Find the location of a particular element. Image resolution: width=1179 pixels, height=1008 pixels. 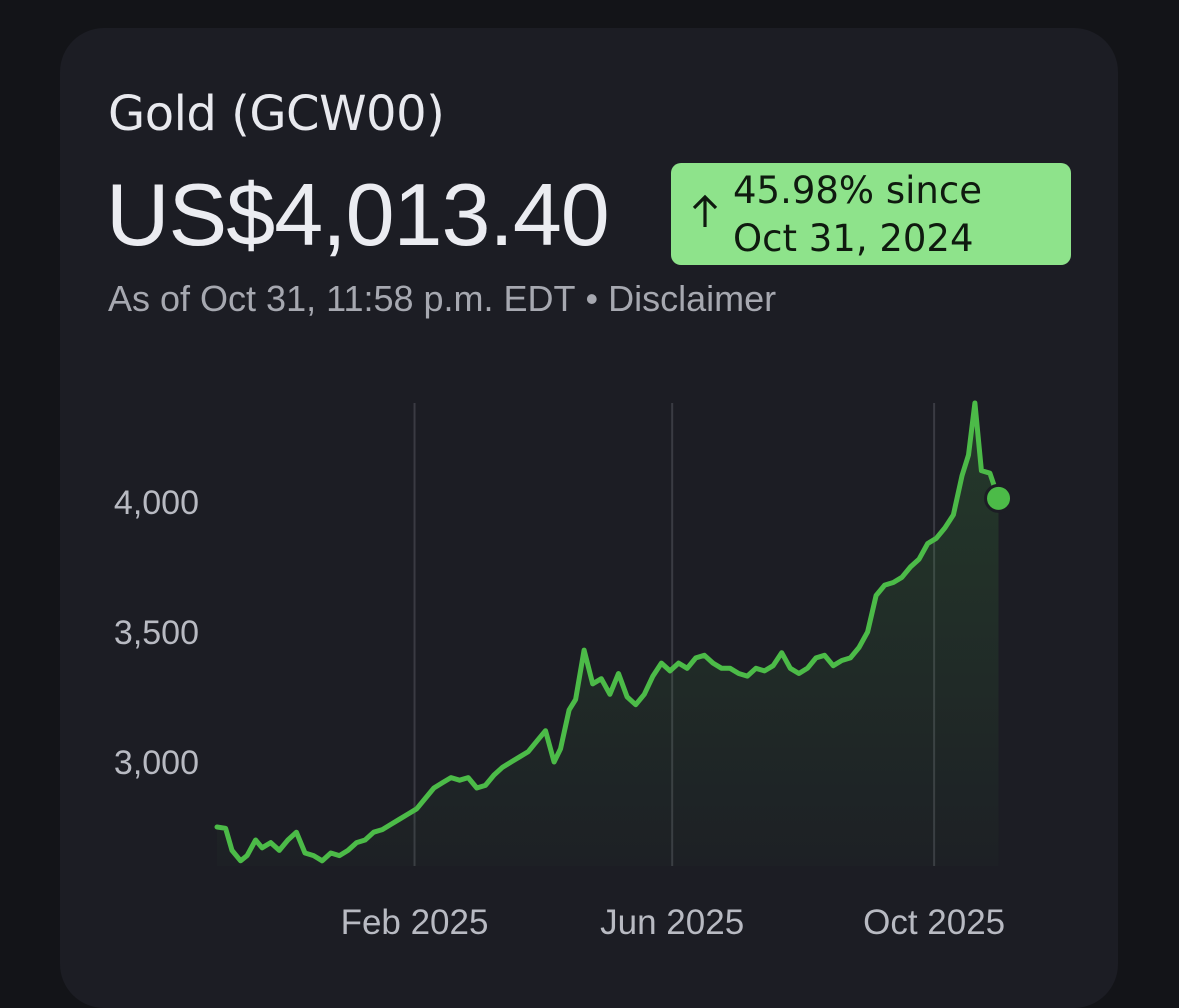

change-text: 45.98% since Oct 31, 2024 is located at coordinates (857, 215).